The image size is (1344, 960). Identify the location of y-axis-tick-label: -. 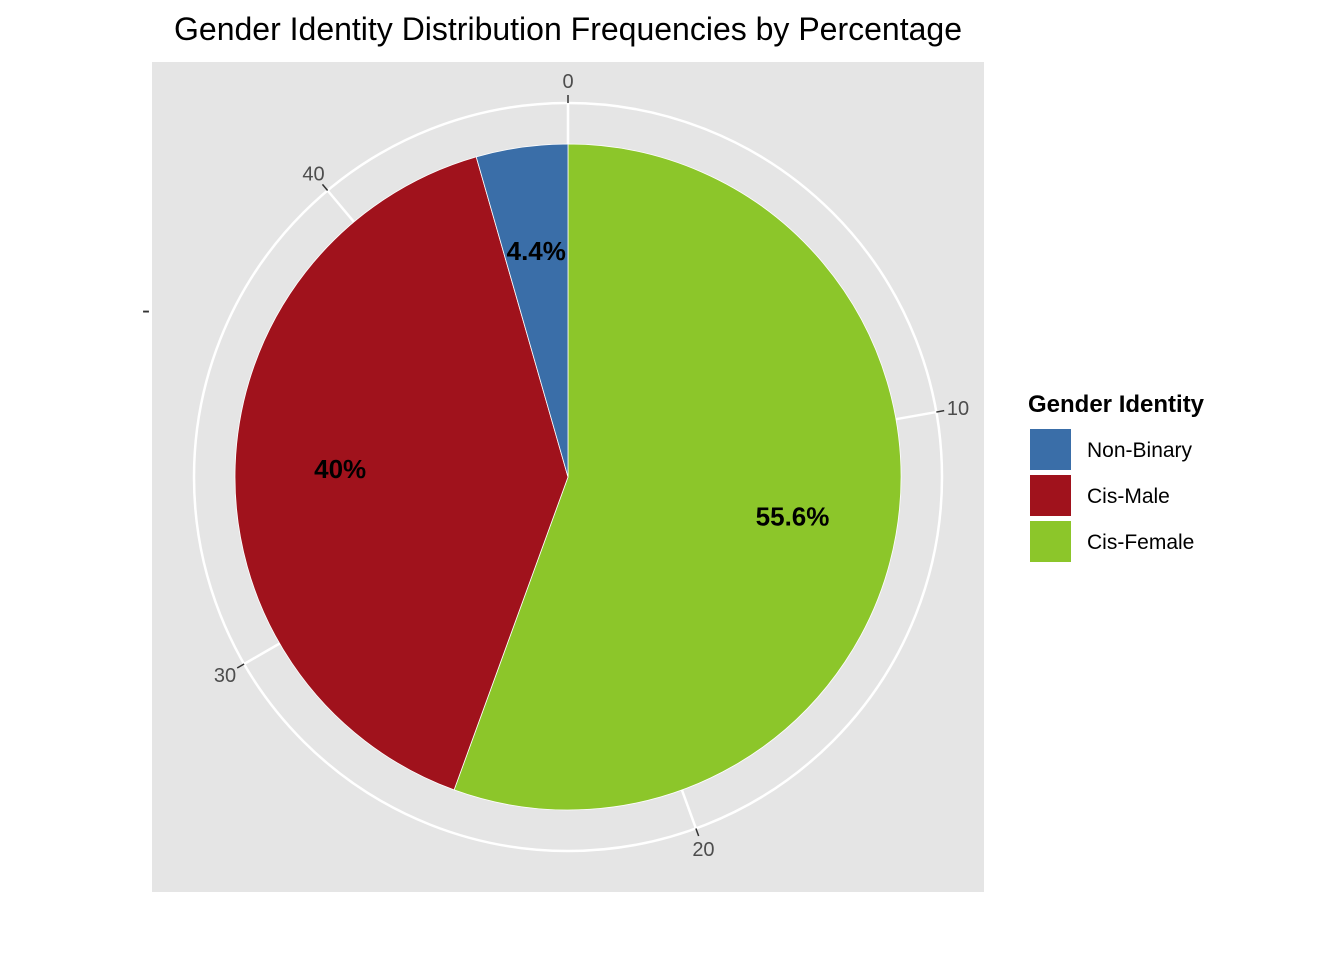
(146, 310).